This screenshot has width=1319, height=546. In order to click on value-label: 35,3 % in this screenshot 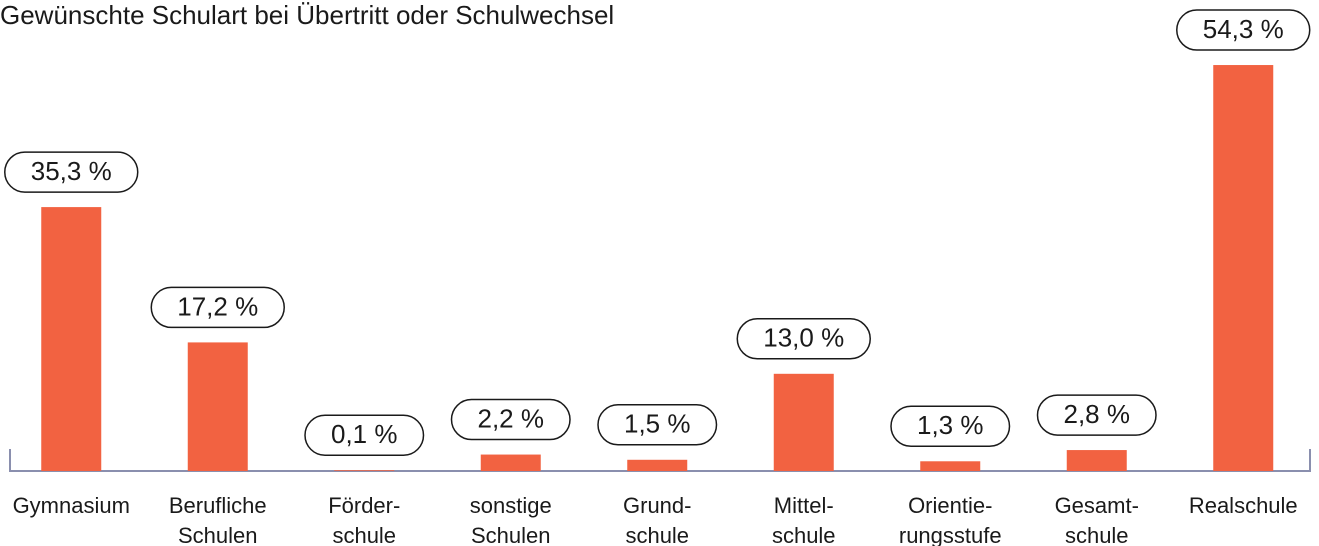, I will do `click(71, 171)`.